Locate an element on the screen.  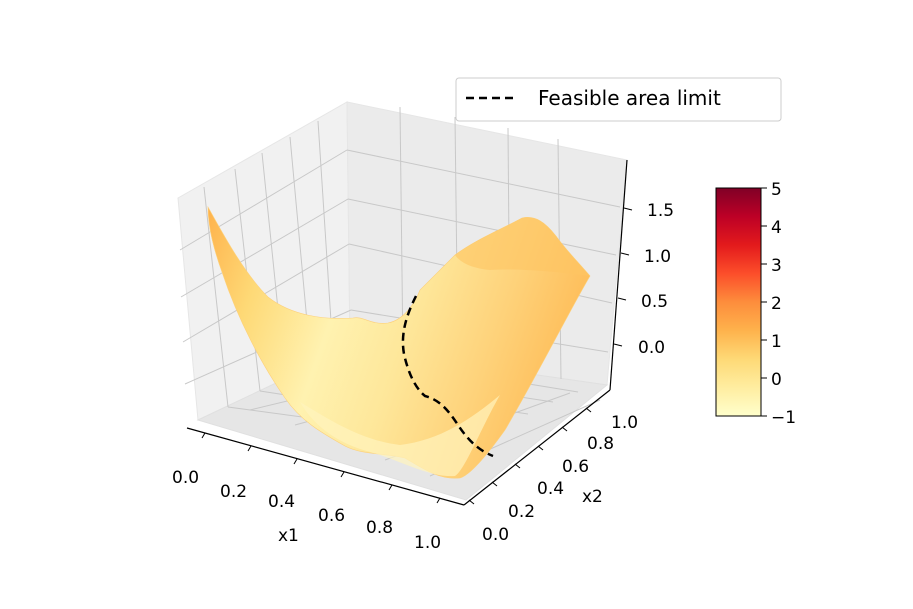
x-tick-label: 0.4 is located at coordinates (281, 502).